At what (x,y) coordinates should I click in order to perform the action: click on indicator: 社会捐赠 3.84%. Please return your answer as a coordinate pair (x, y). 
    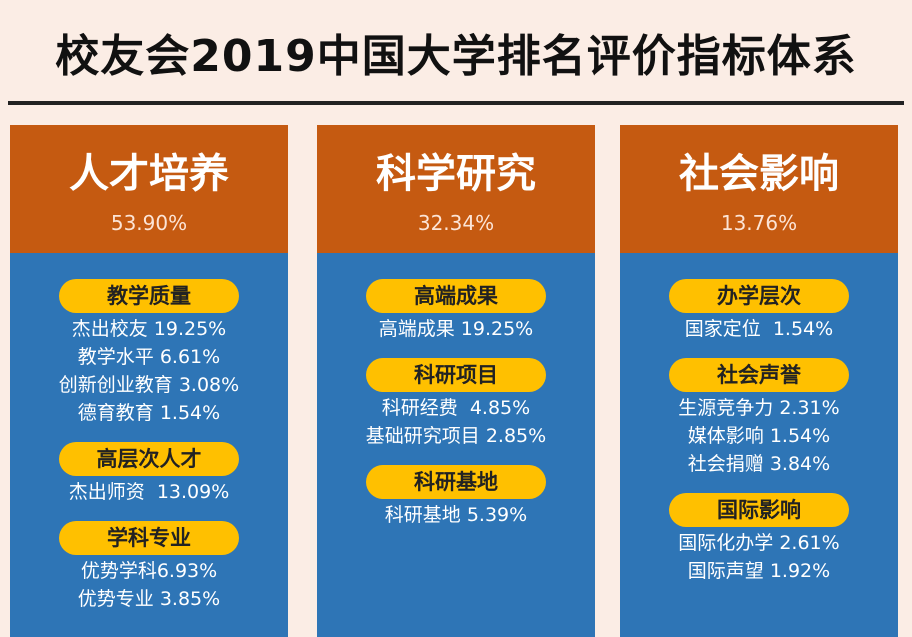
    Looking at the image, I should click on (759, 464).